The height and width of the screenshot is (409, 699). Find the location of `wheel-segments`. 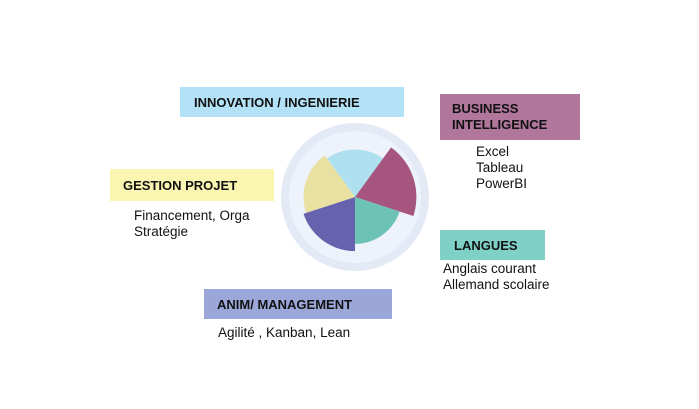

wheel-segments is located at coordinates (360, 199).